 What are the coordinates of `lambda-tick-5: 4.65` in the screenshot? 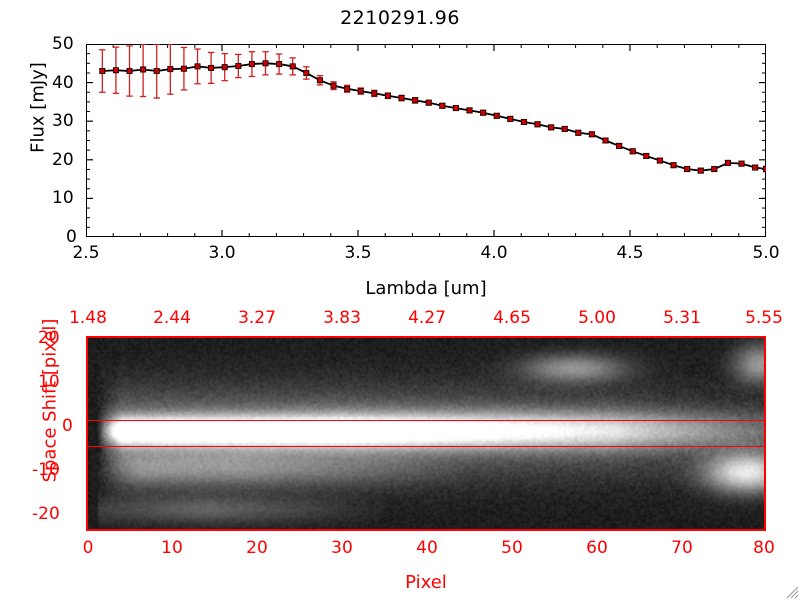 It's located at (512, 318).